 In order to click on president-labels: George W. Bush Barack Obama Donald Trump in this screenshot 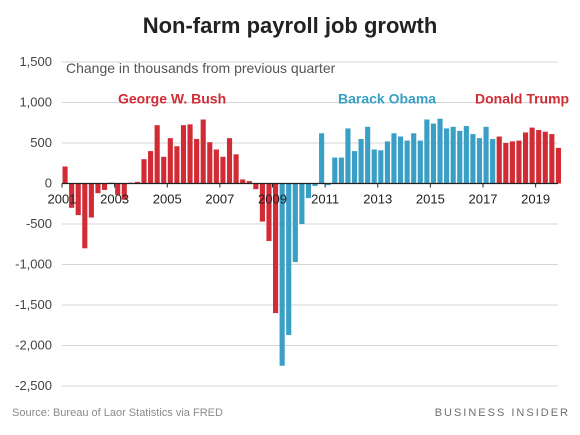, I will do `click(343, 98)`.